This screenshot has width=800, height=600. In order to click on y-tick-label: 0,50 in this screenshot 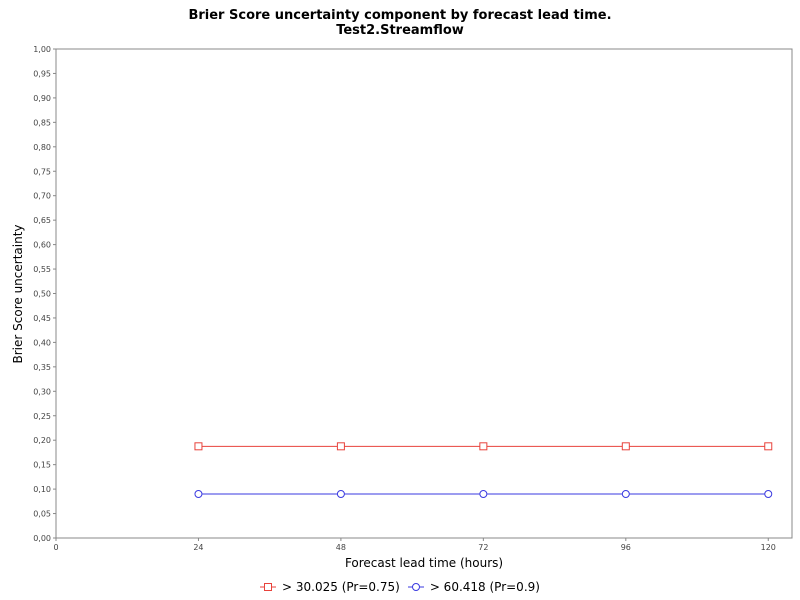, I will do `click(42, 294)`.